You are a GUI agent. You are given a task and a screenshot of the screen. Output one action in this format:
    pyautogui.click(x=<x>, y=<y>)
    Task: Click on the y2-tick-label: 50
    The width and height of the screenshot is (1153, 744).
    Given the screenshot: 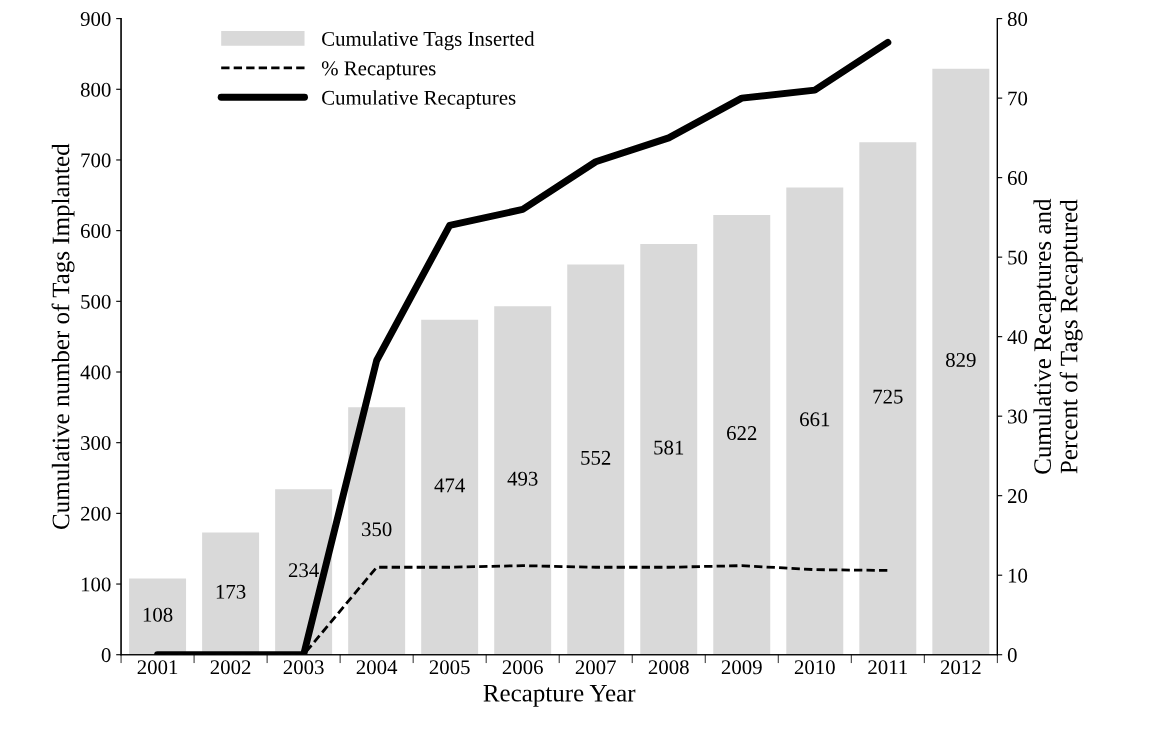 What is the action you would take?
    pyautogui.click(x=1018, y=257)
    